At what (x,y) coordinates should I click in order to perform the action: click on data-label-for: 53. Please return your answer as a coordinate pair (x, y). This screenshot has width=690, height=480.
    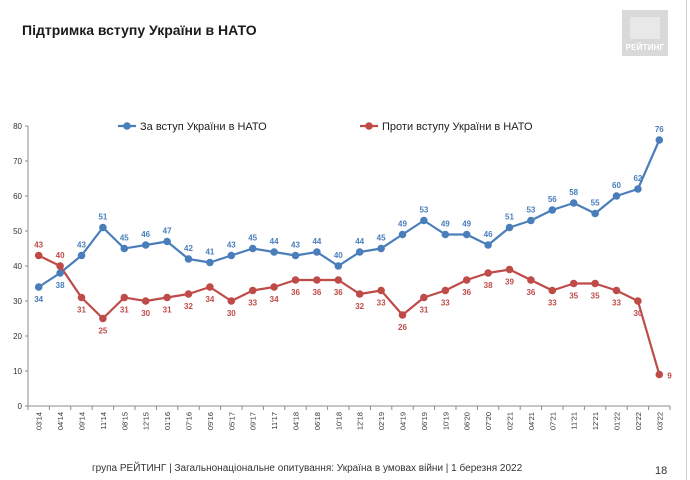
    Looking at the image, I should click on (530, 210).